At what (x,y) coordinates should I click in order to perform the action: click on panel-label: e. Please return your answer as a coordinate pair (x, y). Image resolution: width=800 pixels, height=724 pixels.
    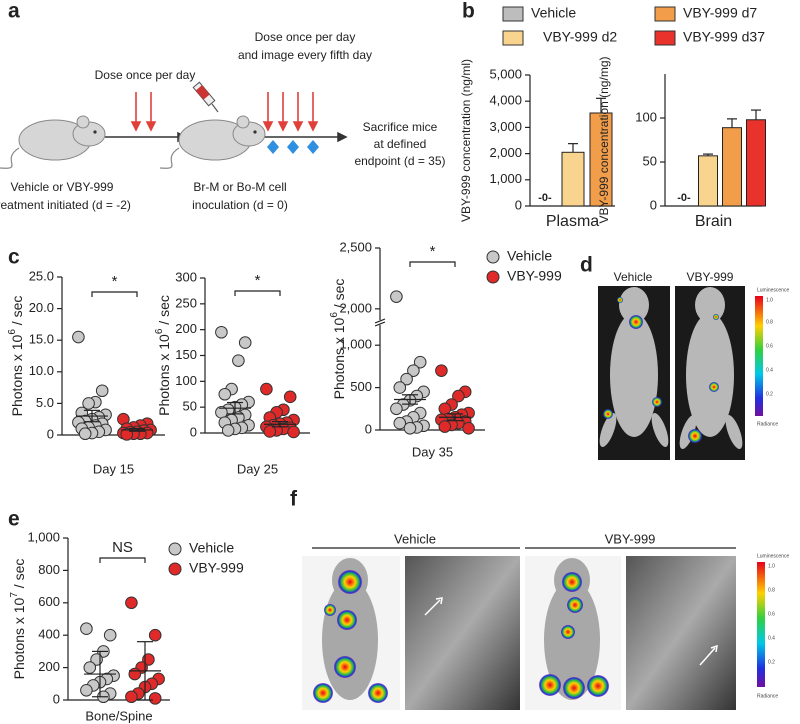
    Looking at the image, I should click on (14, 519).